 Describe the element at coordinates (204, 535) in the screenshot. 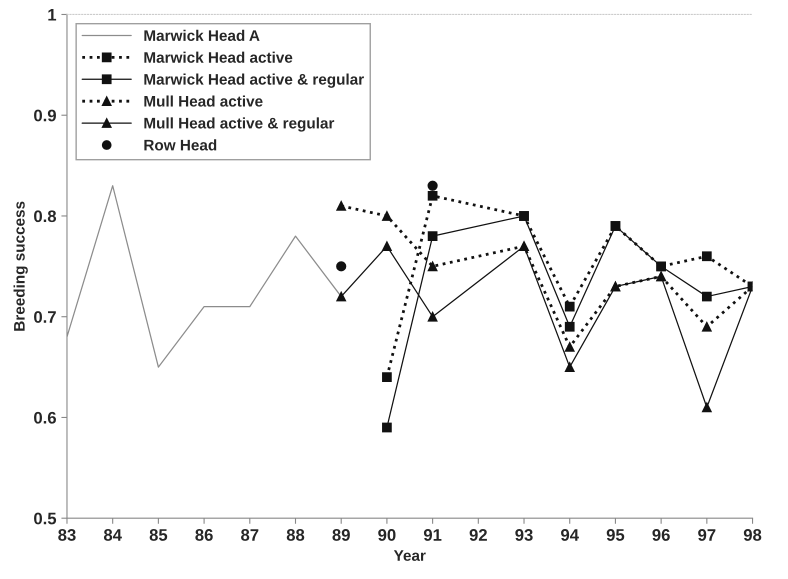

I see `x-tick-label: 86` at that location.